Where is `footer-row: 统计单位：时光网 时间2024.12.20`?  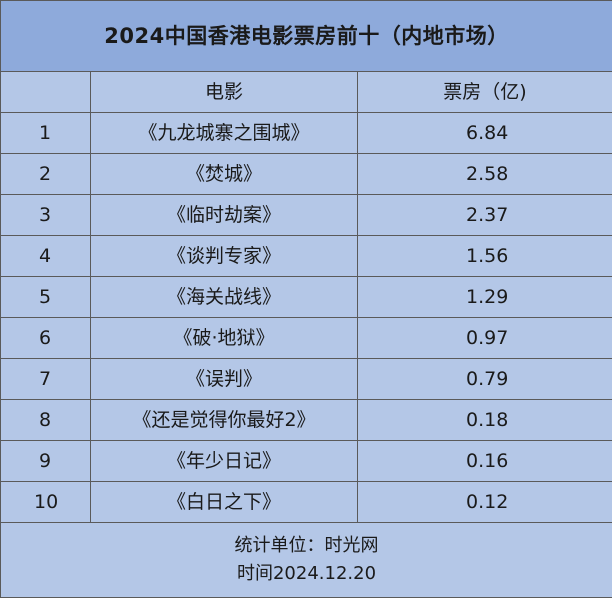
footer-row: 统计单位：时光网 时间2024.12.20 is located at coordinates (306, 560).